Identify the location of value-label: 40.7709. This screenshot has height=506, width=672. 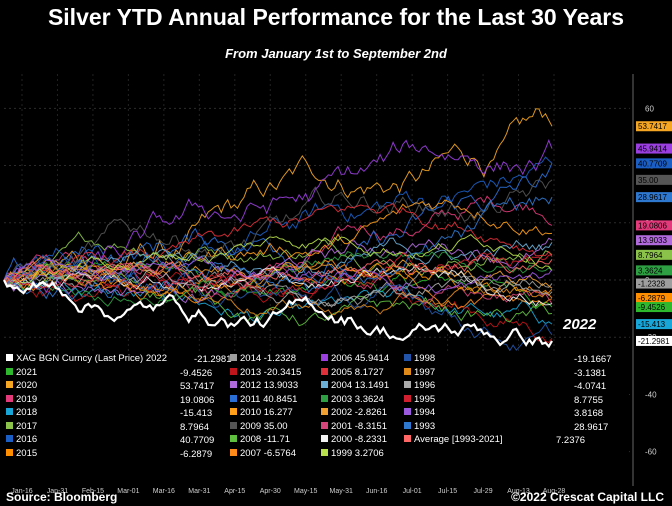
(654, 163).